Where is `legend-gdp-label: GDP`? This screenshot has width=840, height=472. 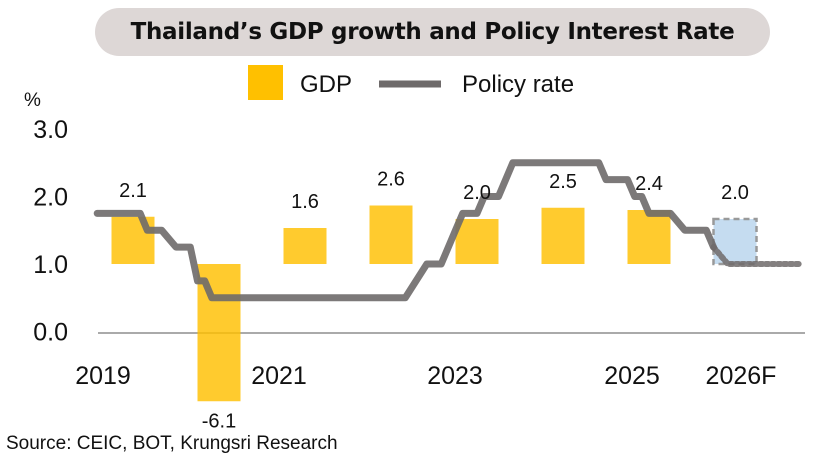
legend-gdp-label: GDP is located at coordinates (326, 84).